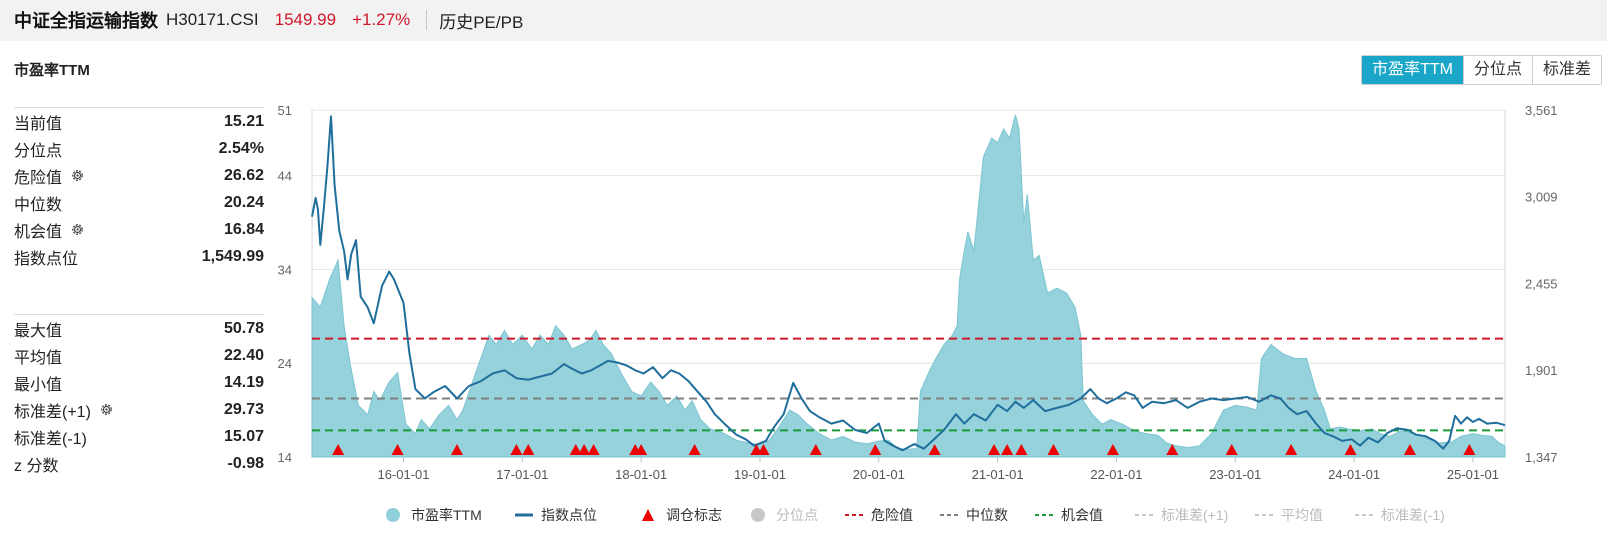 This screenshot has height=536, width=1607. What do you see at coordinates (243, 328) in the screenshot?
I see `stat-value: 50.78` at bounding box center [243, 328].